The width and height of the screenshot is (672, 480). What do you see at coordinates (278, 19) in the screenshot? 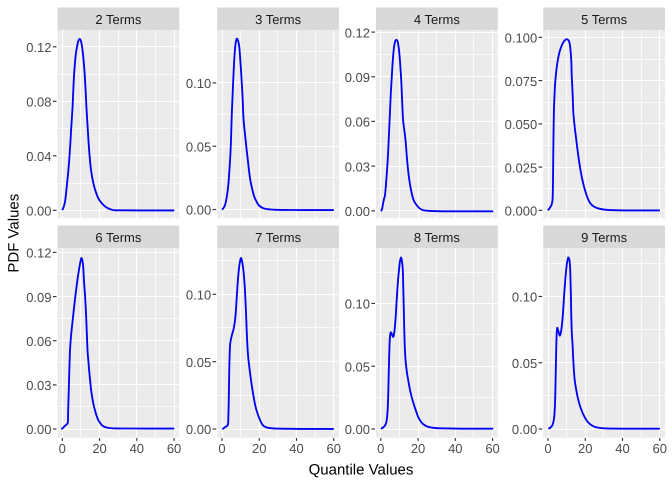
I see `svg-text: 3 Terms` at bounding box center [278, 19].